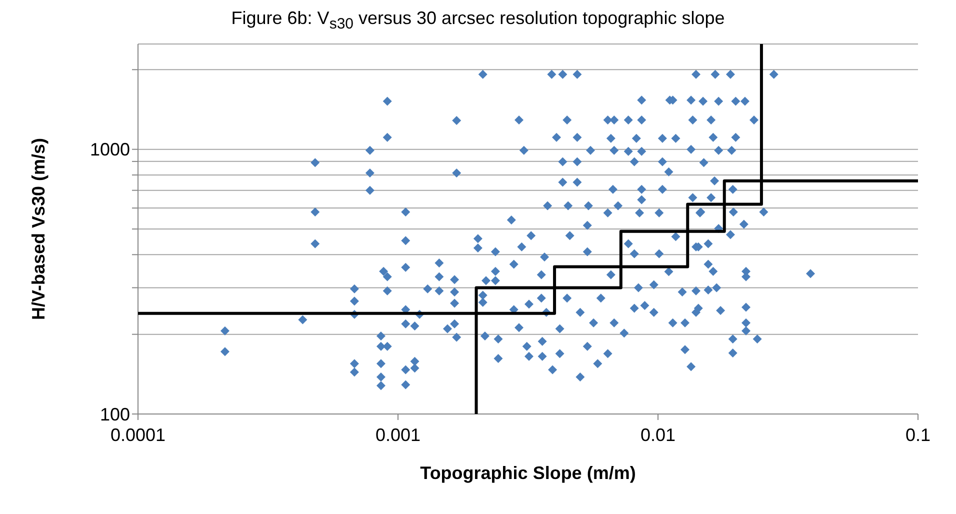 This screenshot has width=956, height=514. I want to click on x-tick-label: 0.001, so click(398, 434).